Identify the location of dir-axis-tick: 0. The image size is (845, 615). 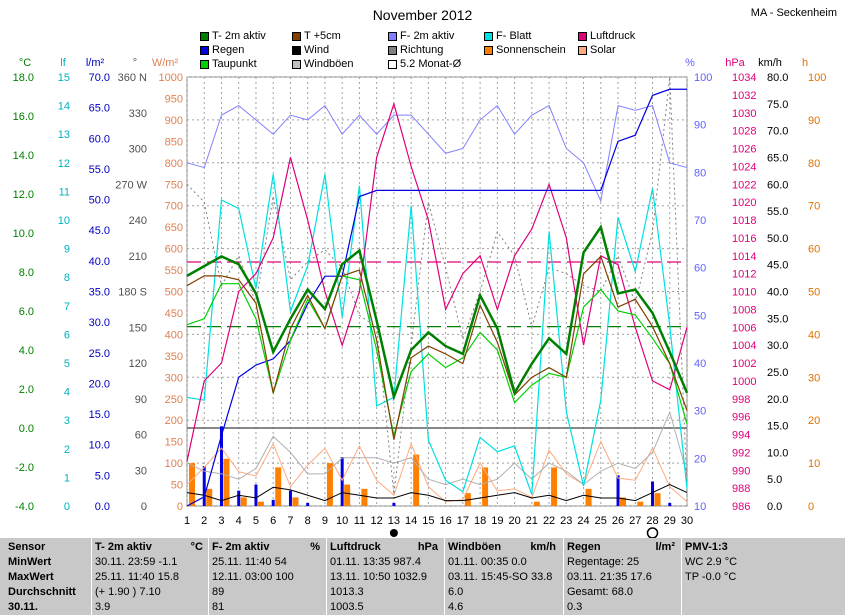
(144, 507).